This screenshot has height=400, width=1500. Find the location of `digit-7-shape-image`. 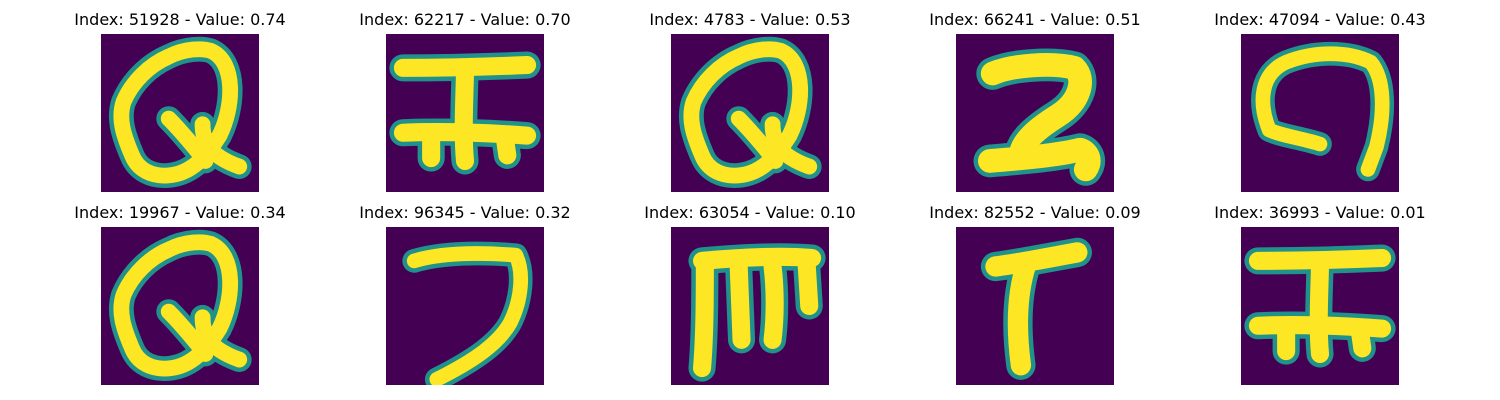

digit-7-shape-image is located at coordinates (465, 306).